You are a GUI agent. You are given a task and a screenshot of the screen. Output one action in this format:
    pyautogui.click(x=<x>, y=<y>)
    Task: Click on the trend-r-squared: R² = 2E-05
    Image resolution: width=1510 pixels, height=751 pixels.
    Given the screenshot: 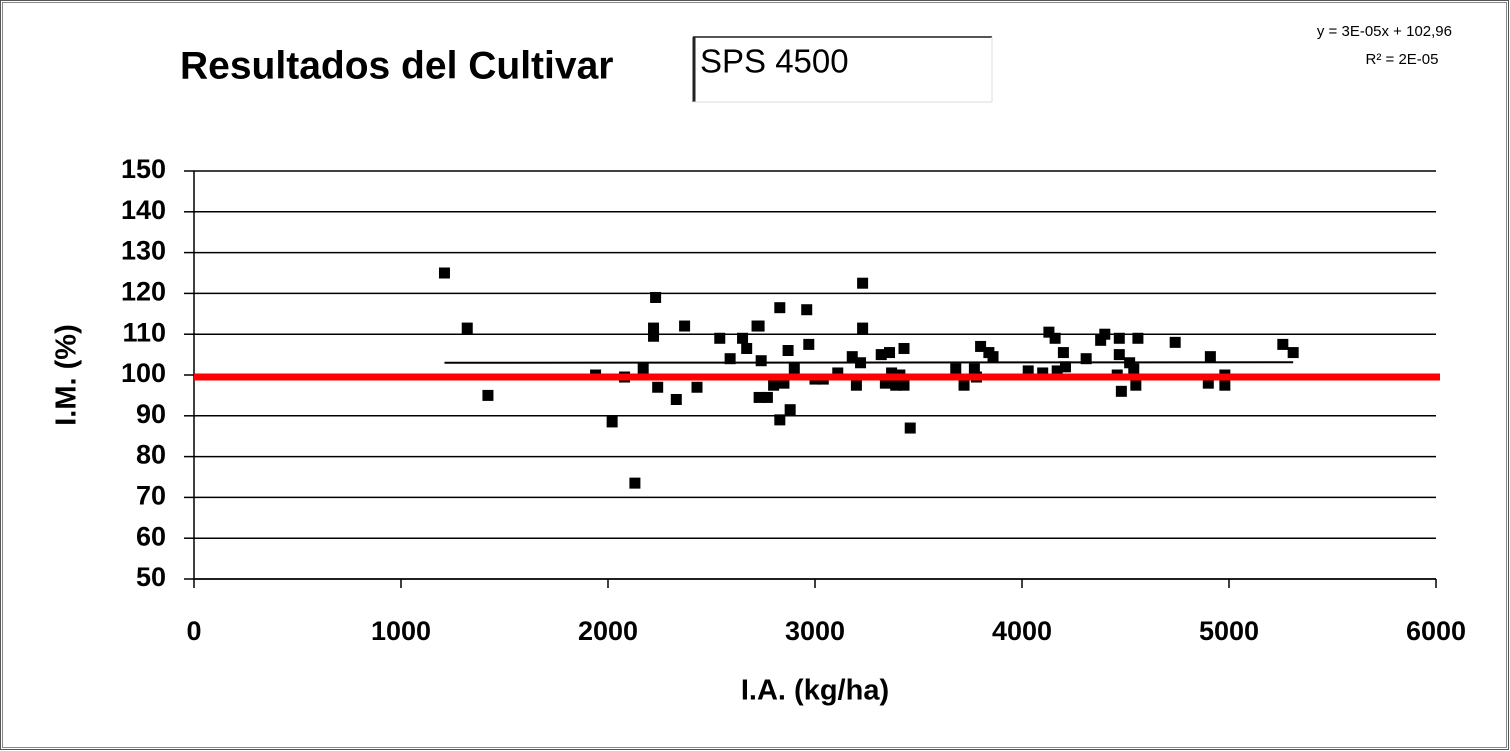 What is the action you would take?
    pyautogui.click(x=1402, y=59)
    